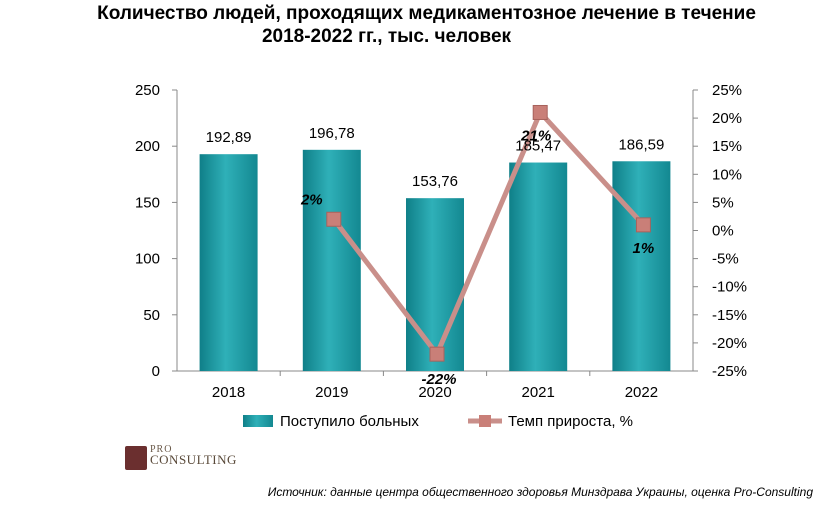 The width and height of the screenshot is (833, 507). I want to click on y-right-tick-label: 15%, so click(727, 146).